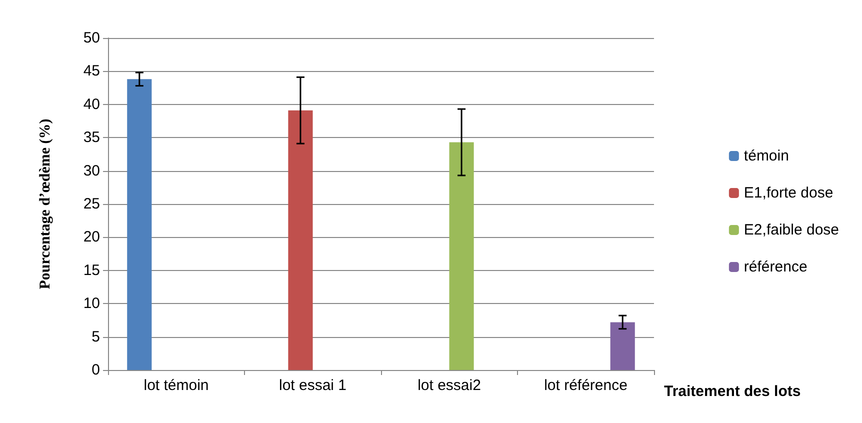  I want to click on y-tick-label: 20, so click(91, 237).